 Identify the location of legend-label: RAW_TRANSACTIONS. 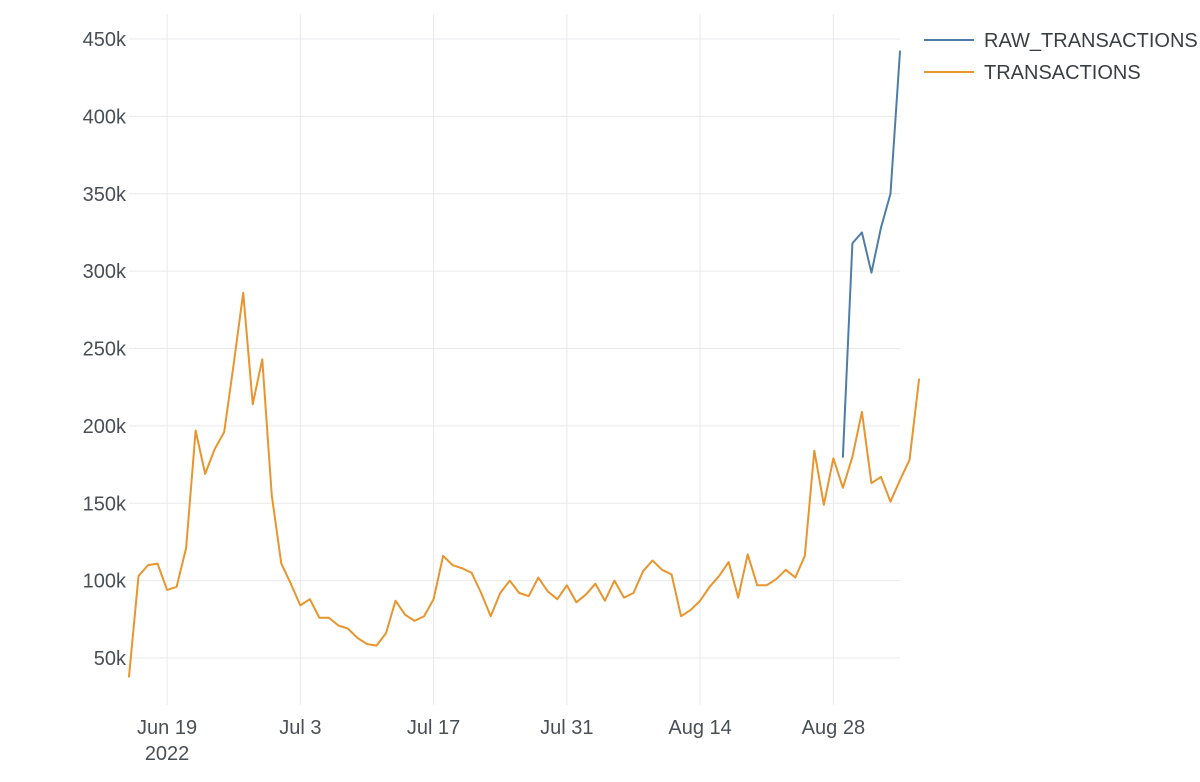
(1091, 41).